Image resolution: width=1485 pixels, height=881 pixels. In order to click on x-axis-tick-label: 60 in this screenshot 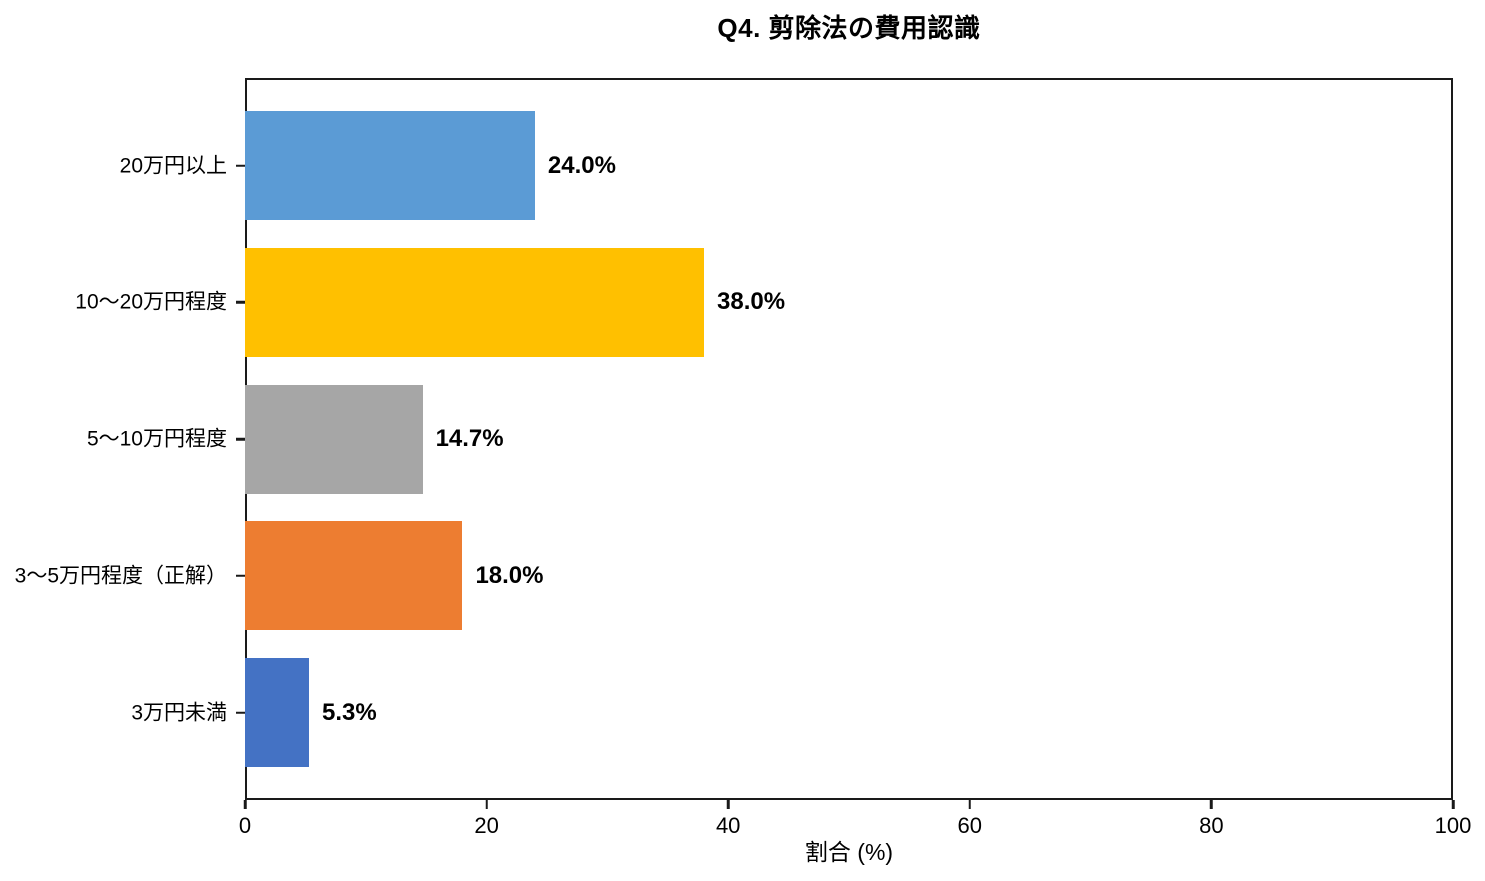, I will do `click(970, 825)`.